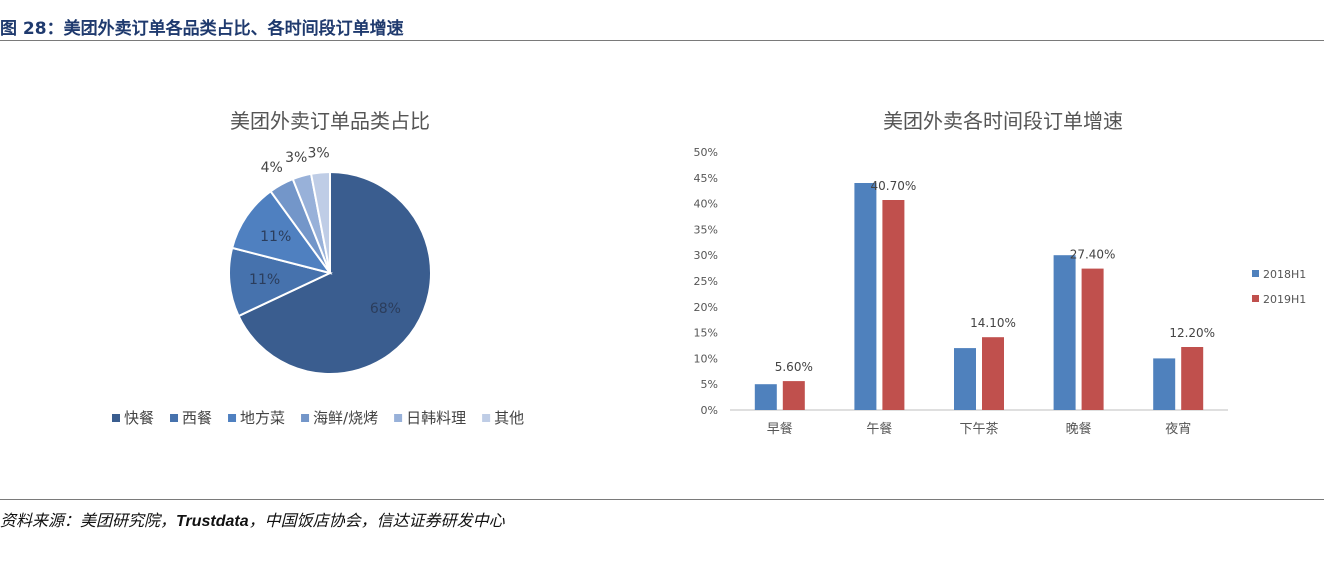 The image size is (1324, 579). I want to click on bar-data-label: 5.60%, so click(794, 367).